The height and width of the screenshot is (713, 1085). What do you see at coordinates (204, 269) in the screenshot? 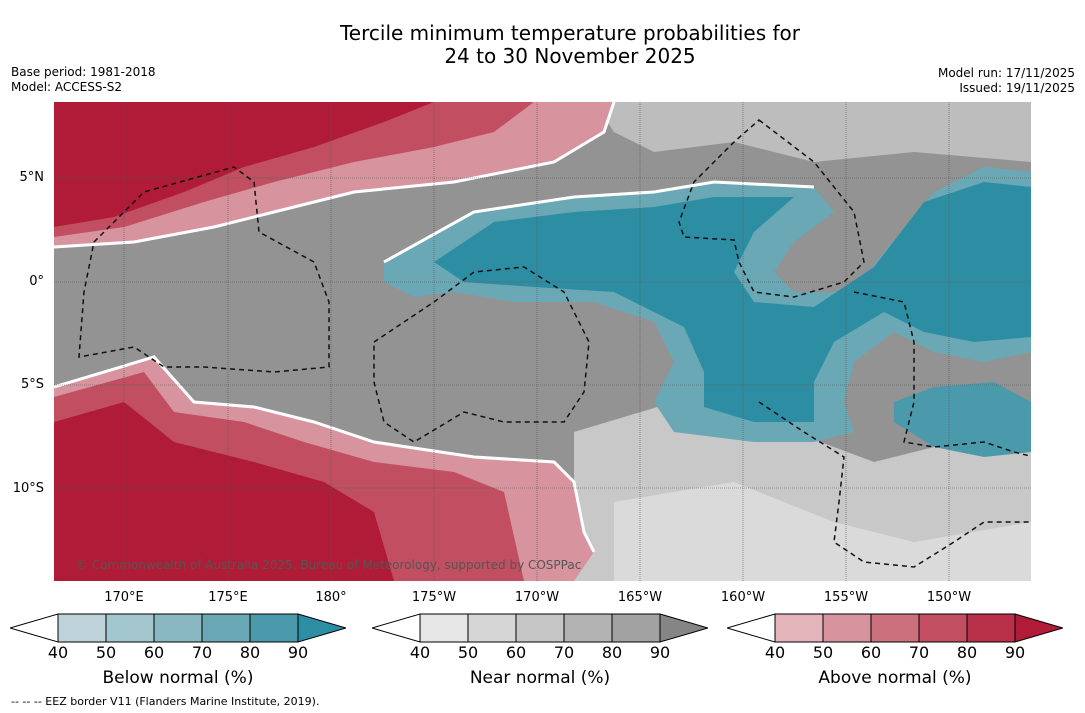
I see `eez-kiribati-gilberts` at bounding box center [204, 269].